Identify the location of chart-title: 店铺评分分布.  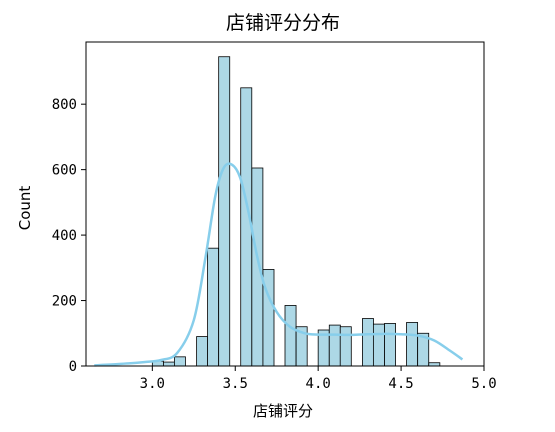
(283, 23).